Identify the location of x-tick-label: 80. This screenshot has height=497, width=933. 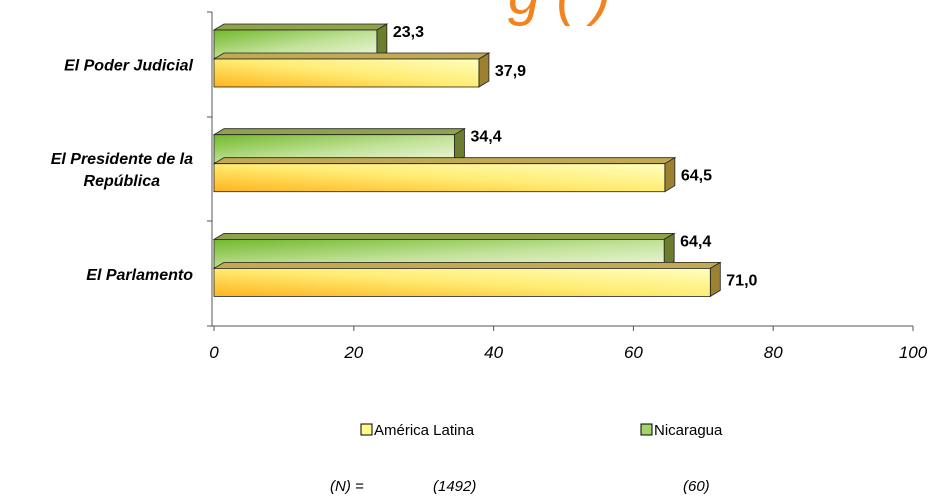
(773, 352).